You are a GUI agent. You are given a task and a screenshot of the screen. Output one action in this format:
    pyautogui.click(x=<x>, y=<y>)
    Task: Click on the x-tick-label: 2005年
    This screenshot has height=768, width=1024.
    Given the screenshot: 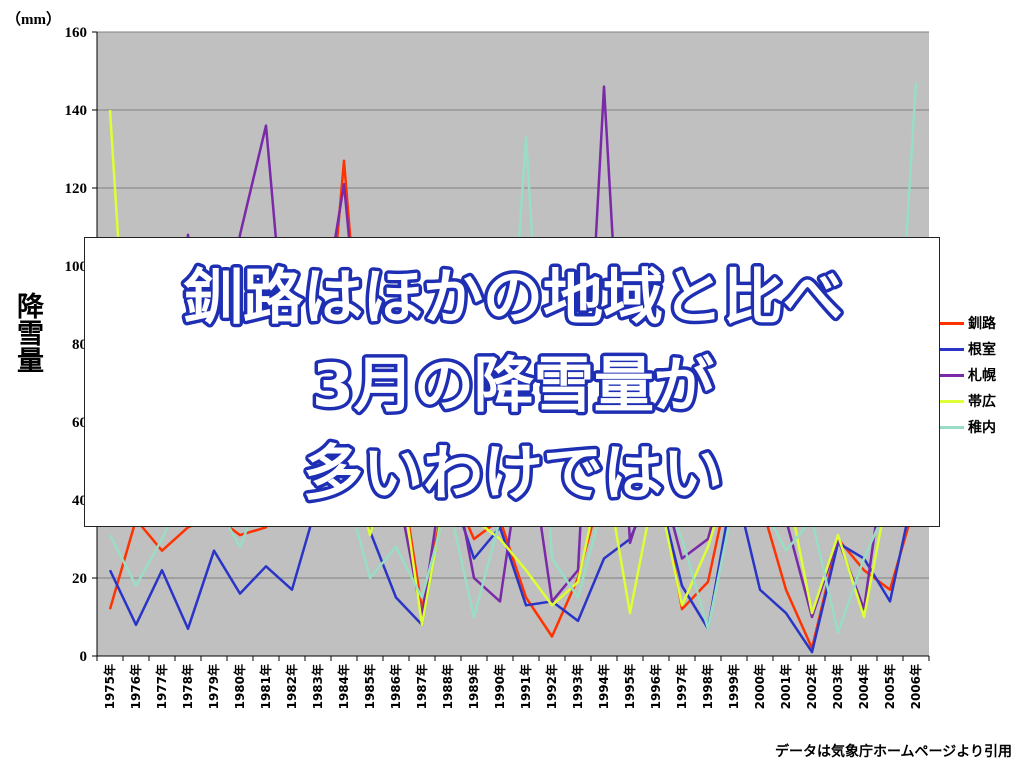 What is the action you would take?
    pyautogui.click(x=889, y=686)
    